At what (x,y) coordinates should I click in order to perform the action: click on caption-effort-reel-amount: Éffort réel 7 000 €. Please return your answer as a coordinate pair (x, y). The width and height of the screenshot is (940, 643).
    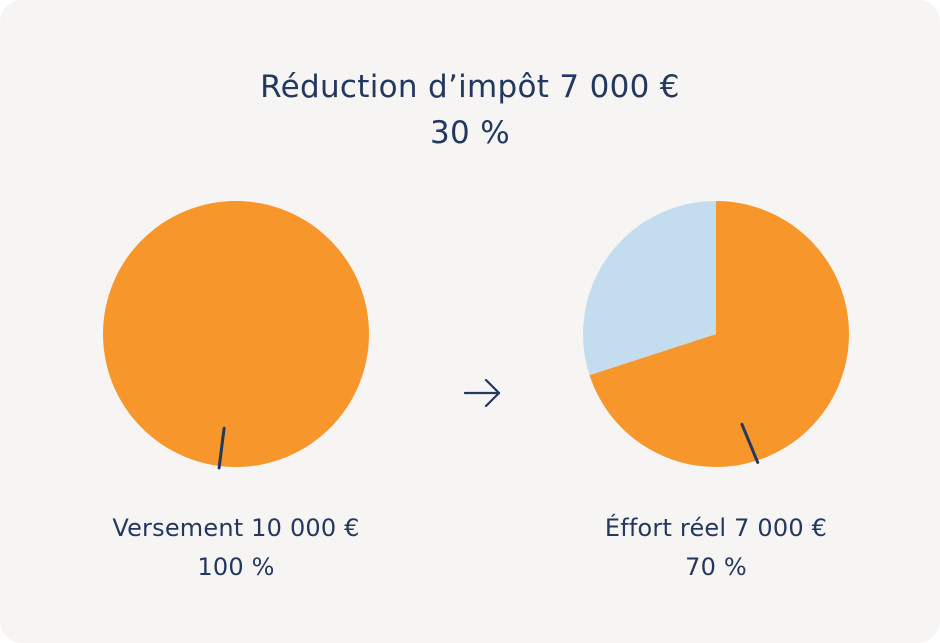
    Looking at the image, I should click on (716, 528).